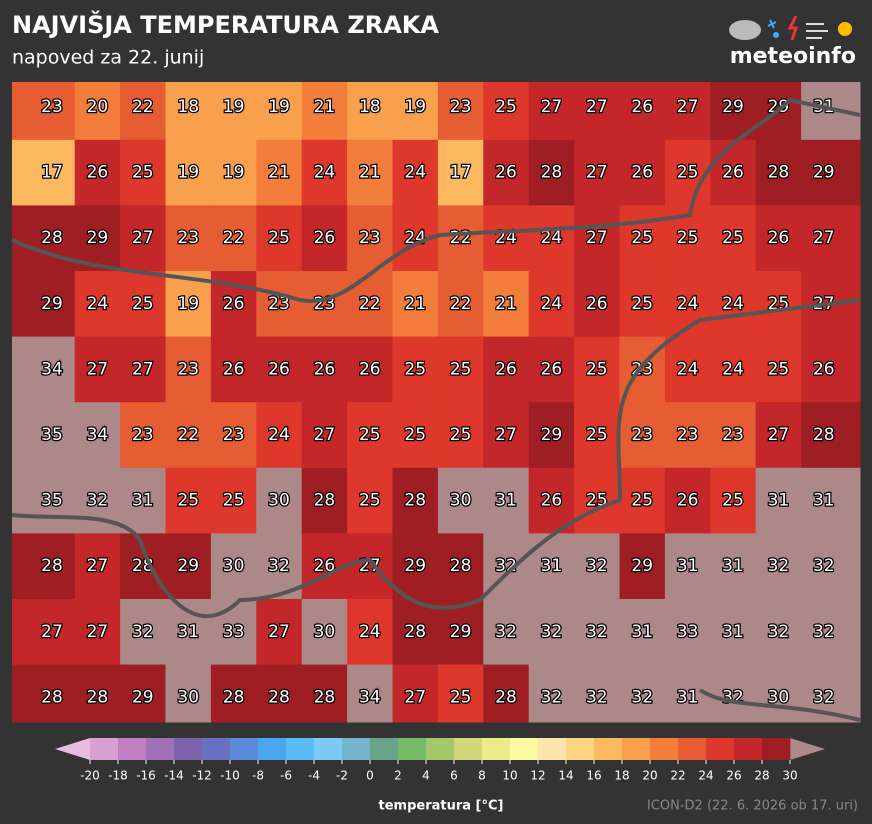 The height and width of the screenshot is (824, 872). I want to click on temperature-label: 30, so click(234, 566).